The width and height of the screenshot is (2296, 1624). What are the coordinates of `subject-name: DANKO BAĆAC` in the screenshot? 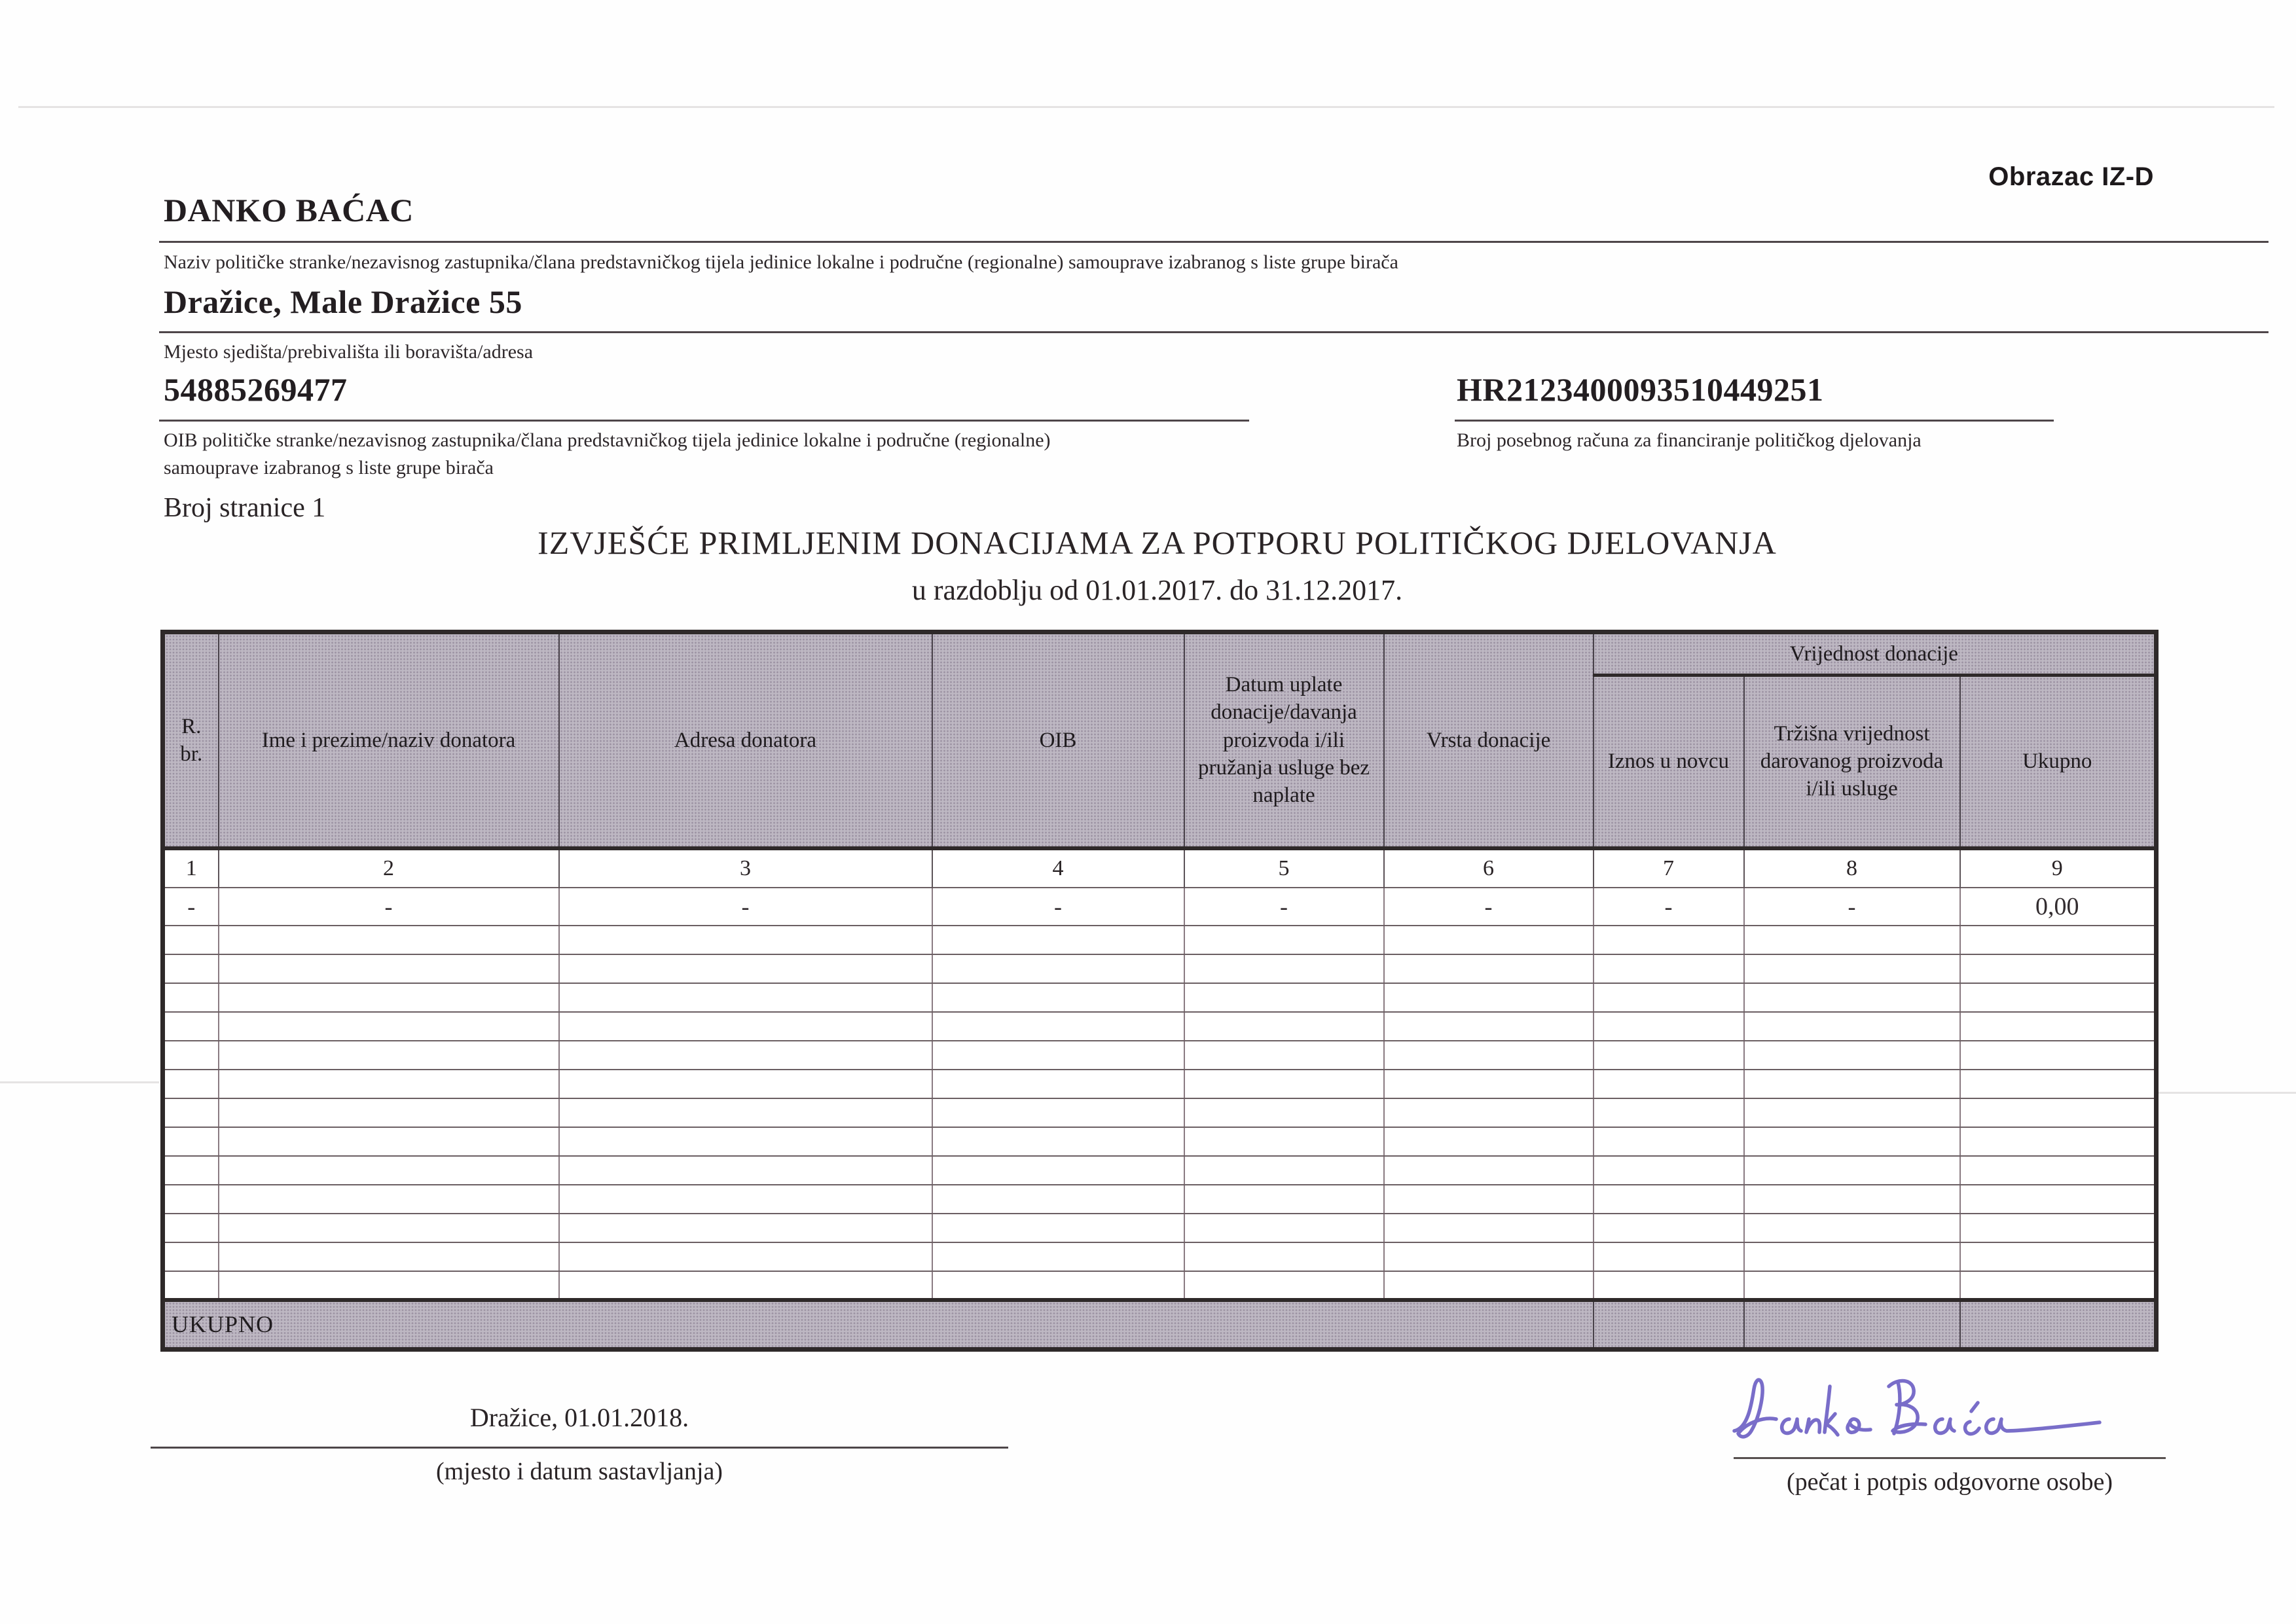 It's located at (289, 210).